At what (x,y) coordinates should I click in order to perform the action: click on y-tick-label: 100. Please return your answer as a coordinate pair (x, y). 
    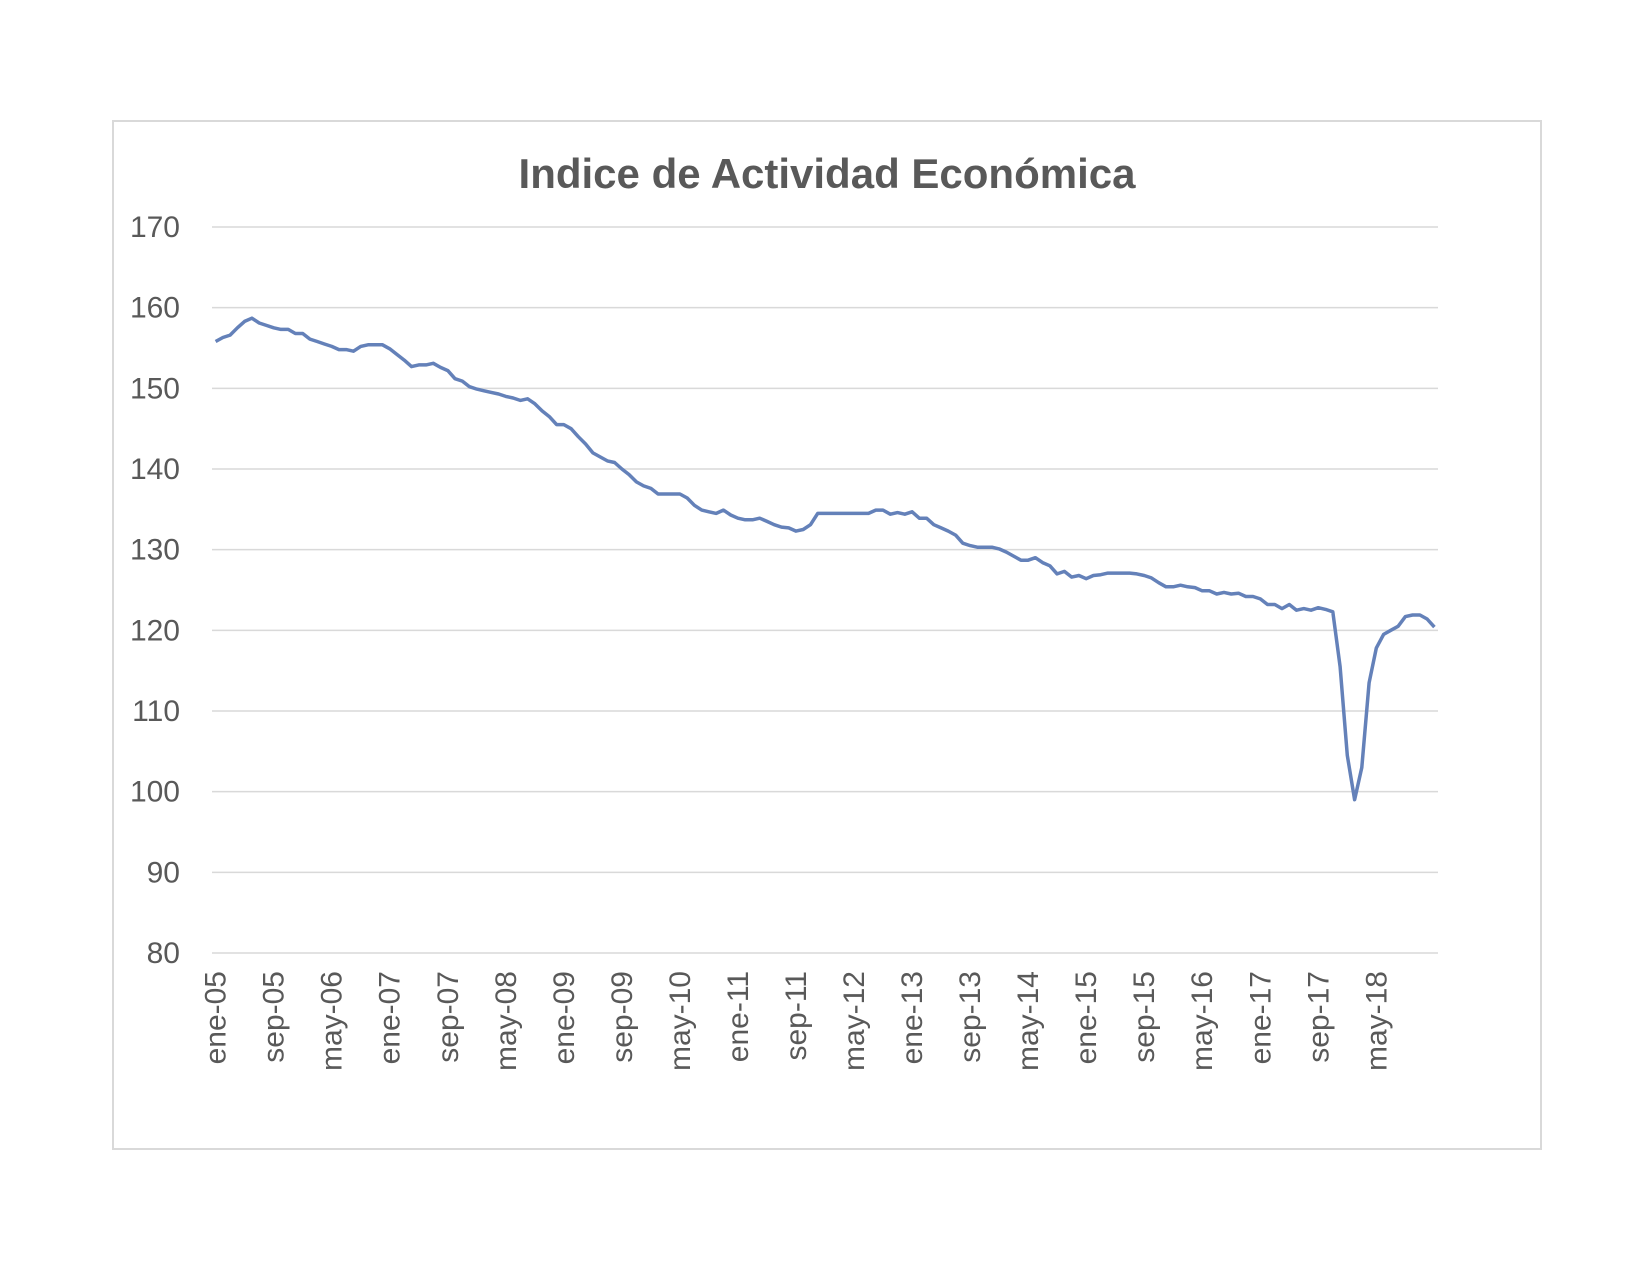
    Looking at the image, I should click on (155, 792).